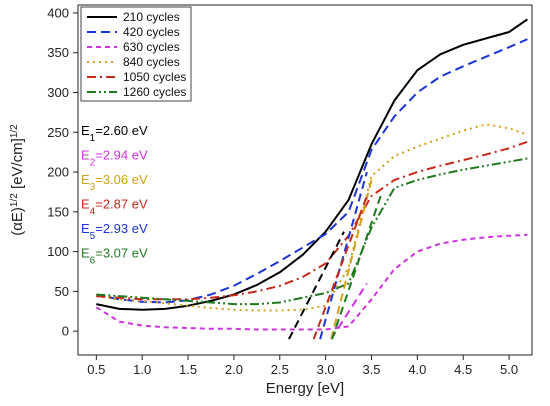 The image size is (550, 406). Describe the element at coordinates (154, 77) in the screenshot. I see `legend-label: 1050 cycles` at that location.